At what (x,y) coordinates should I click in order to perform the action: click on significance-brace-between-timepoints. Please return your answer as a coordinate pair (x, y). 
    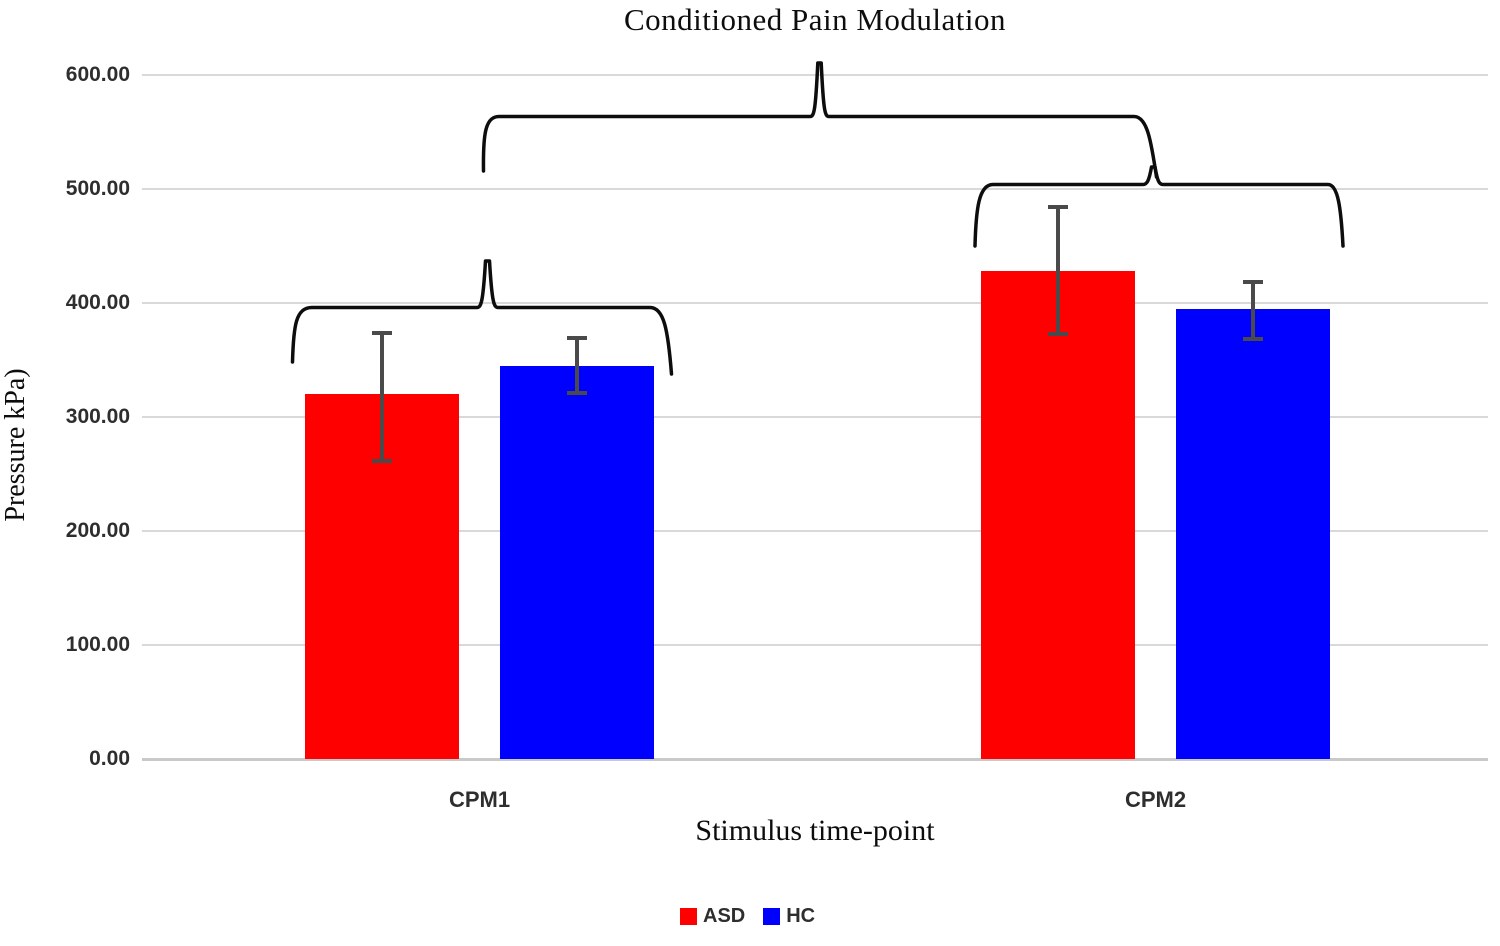
    Looking at the image, I should click on (820, 120).